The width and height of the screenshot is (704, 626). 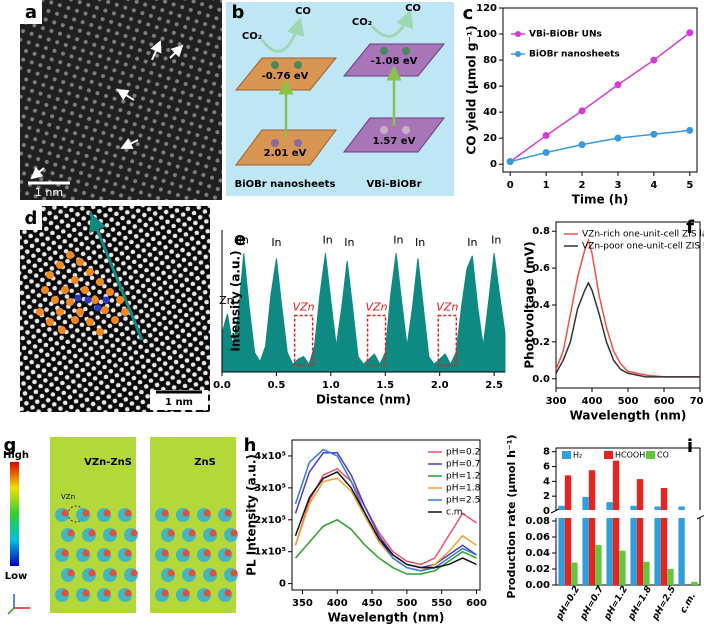 I want to click on defect-box, so click(x=447, y=340).